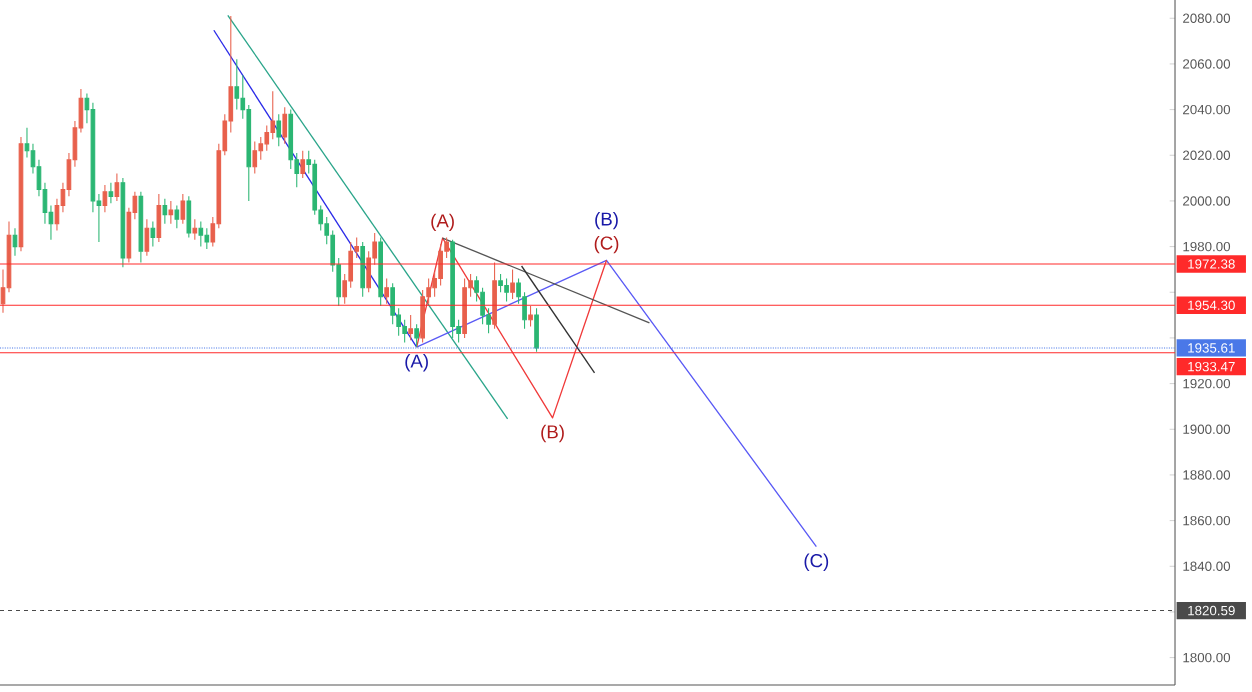 Image resolution: width=1252 pixels, height=692 pixels. What do you see at coordinates (1211, 610) in the screenshot?
I see `ref-line-label: 1820.59` at bounding box center [1211, 610].